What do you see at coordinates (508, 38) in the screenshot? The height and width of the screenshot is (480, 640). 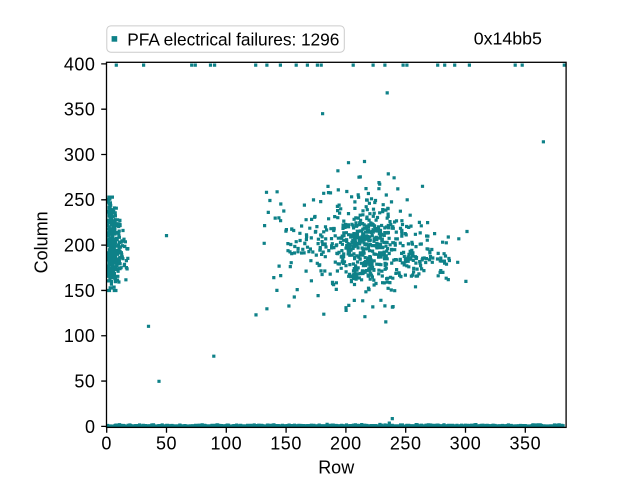 I see `svg-text: 0x14bb5` at bounding box center [508, 38].